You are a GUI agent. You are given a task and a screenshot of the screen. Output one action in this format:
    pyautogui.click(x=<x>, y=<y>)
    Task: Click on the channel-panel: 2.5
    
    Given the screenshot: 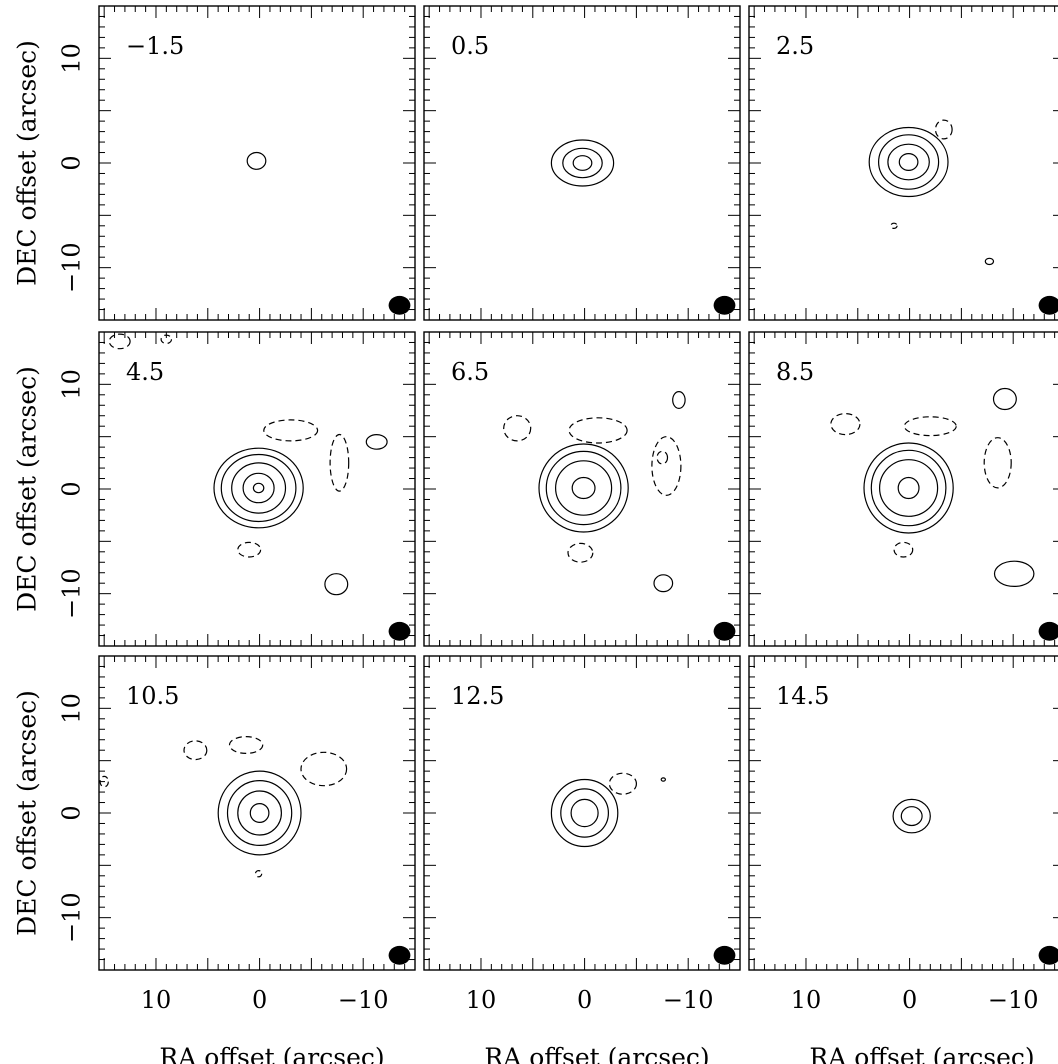 What is the action you would take?
    pyautogui.click(x=903, y=163)
    